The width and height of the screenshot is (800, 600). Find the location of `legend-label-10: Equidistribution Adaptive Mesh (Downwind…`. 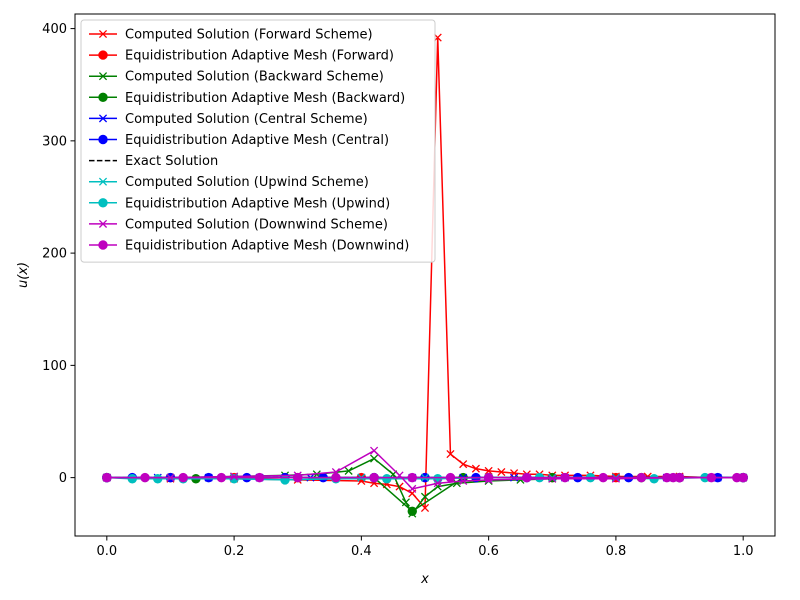

legend-label-10: Equidistribution Adaptive Mesh (Downwind… is located at coordinates (267, 246).